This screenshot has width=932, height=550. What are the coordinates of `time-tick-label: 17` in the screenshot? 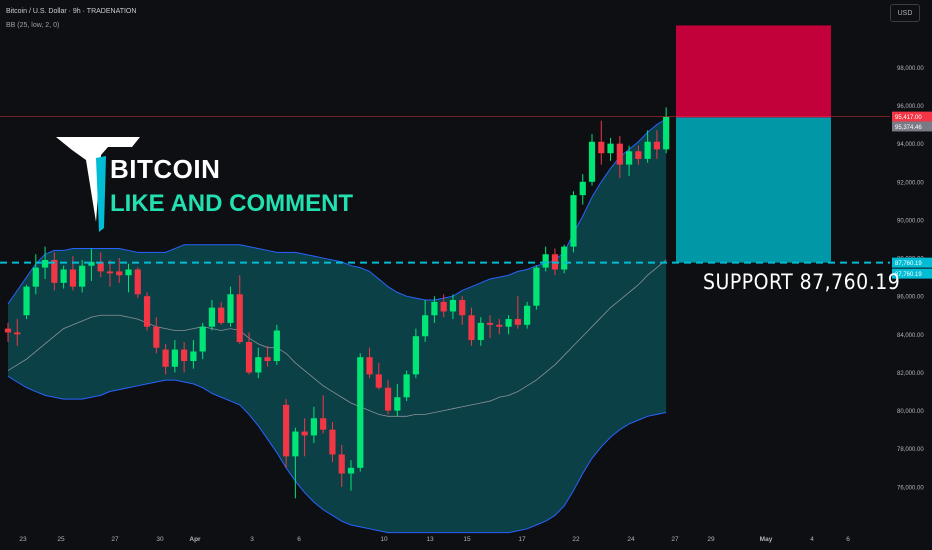 It's located at (522, 539).